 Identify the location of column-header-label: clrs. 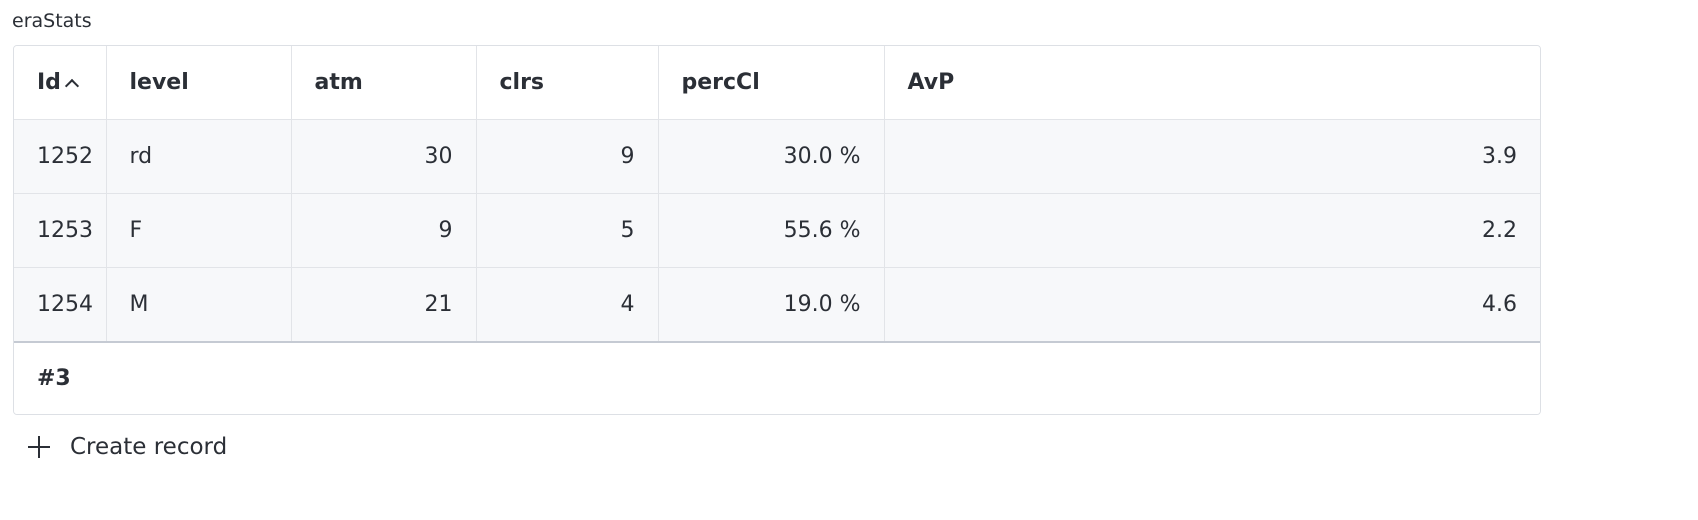
(522, 82).